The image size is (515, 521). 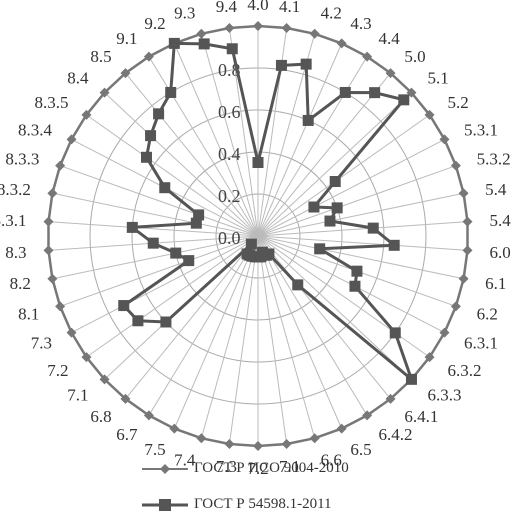 What do you see at coordinates (494, 158) in the screenshot?
I see `category-label: 5.3.2` at bounding box center [494, 158].